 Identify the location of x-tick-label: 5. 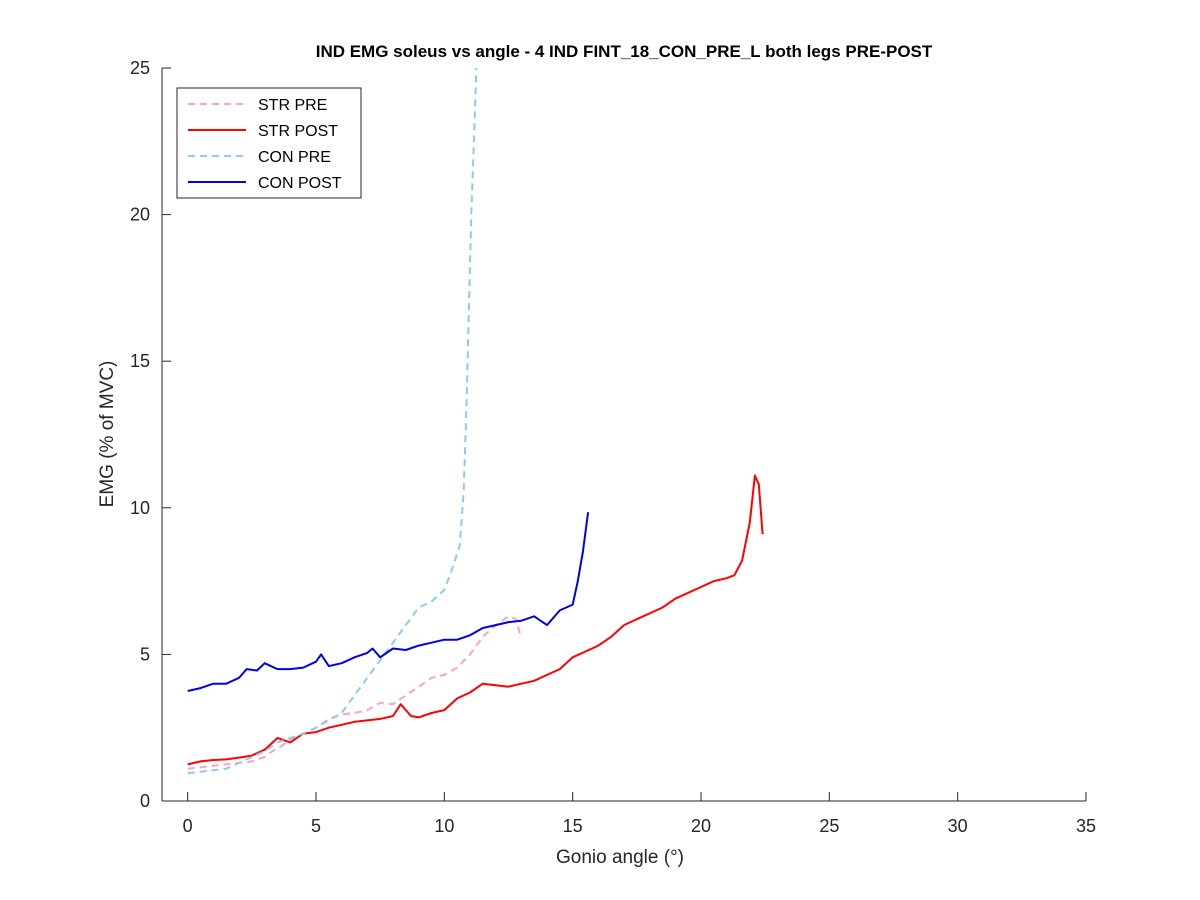
(316, 826).